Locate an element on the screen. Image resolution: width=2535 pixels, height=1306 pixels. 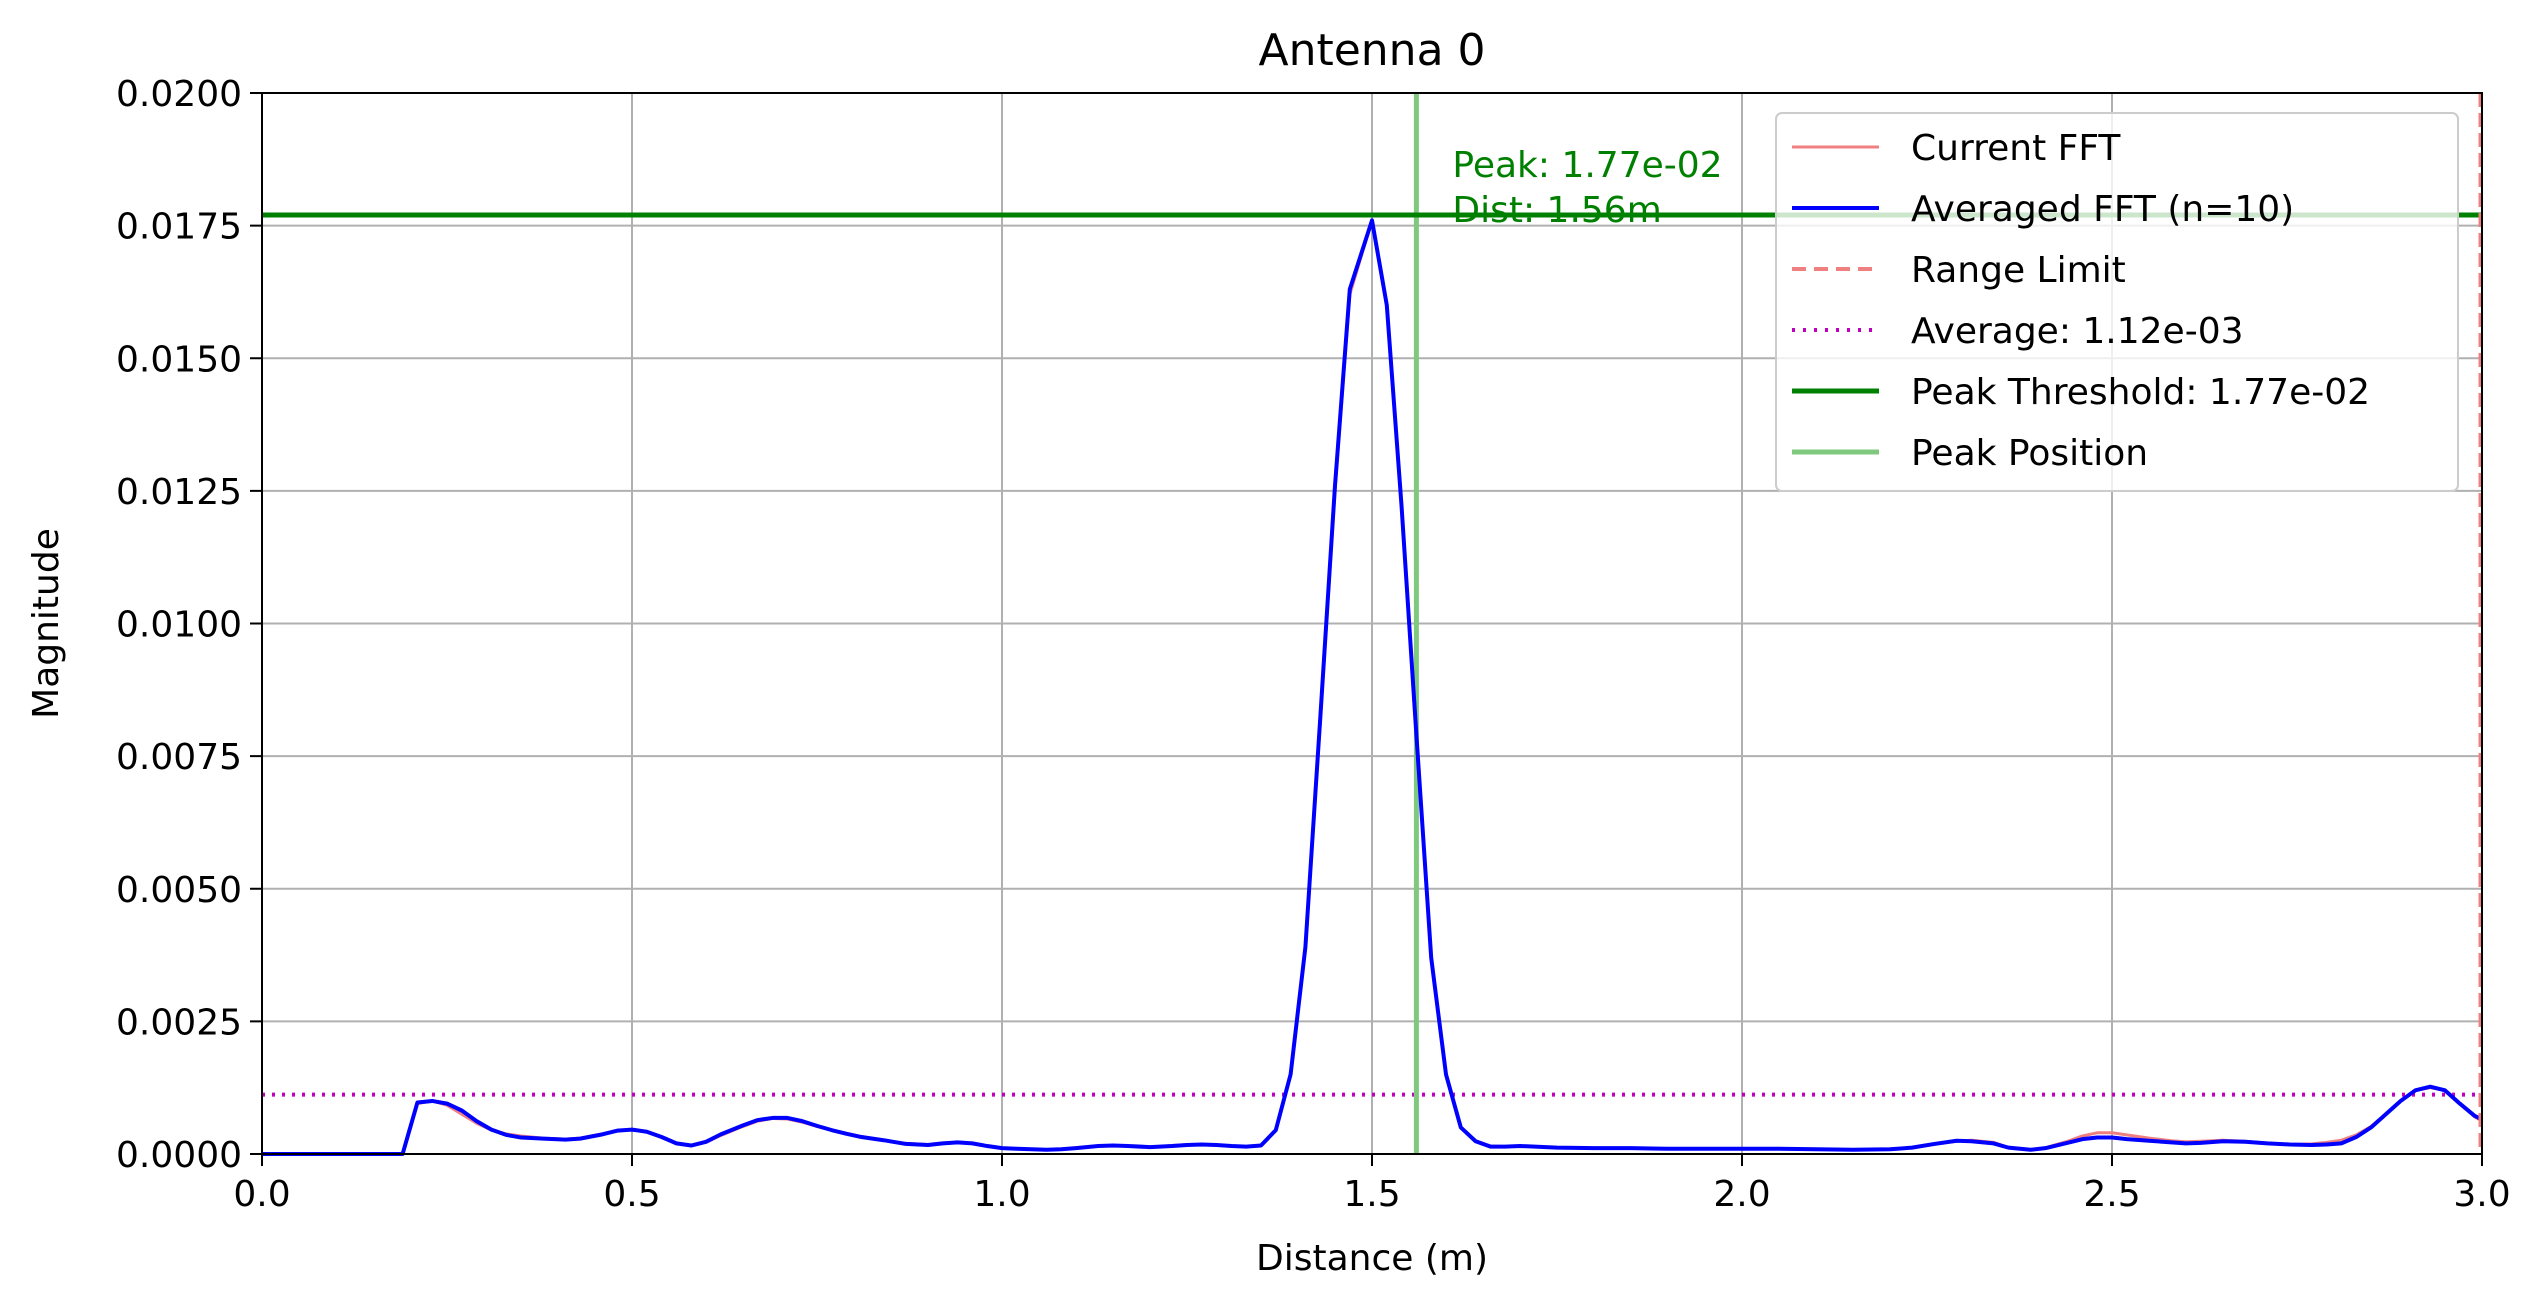
x-tick-label: 1.0 is located at coordinates (1001, 1194).